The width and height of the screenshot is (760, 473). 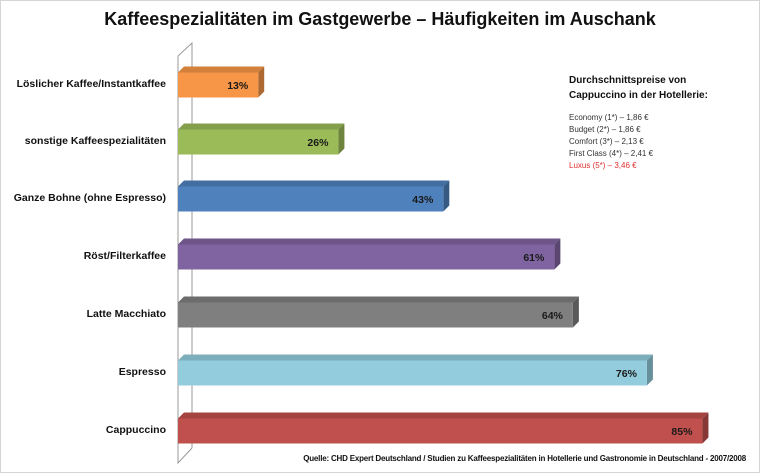 I want to click on bar-value-label: 64%, so click(x=553, y=316).